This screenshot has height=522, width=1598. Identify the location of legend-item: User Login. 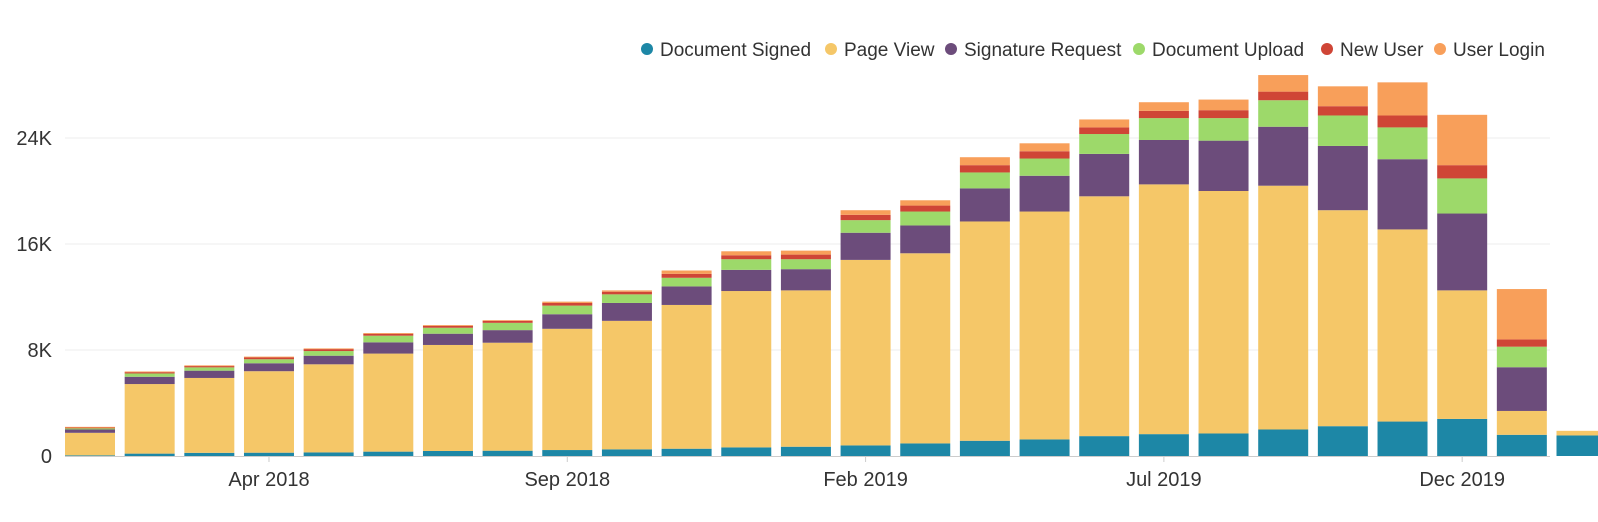
(1489, 50).